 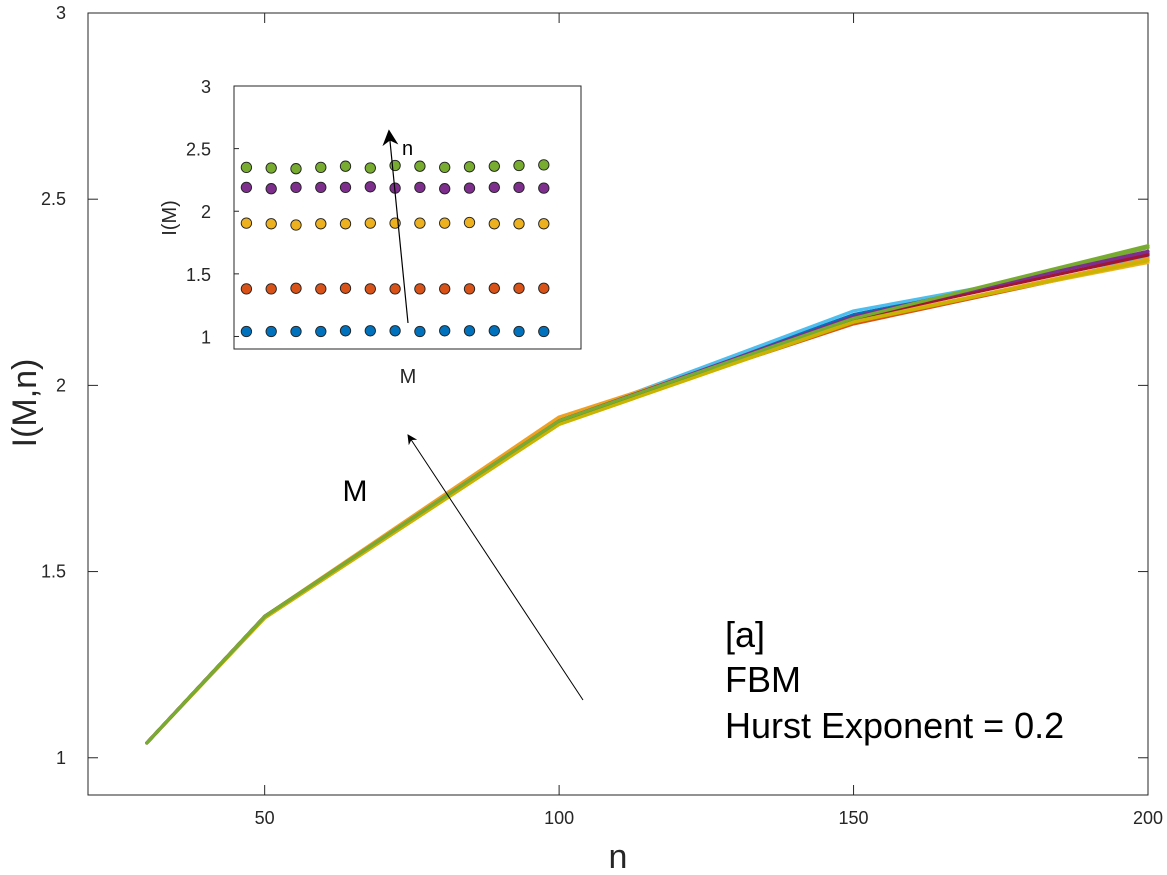 I want to click on main-y-tick-label: 3, so click(x=61, y=13).